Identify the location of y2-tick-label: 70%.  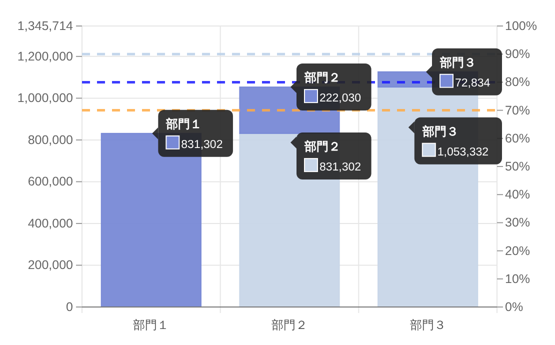
(517, 110).